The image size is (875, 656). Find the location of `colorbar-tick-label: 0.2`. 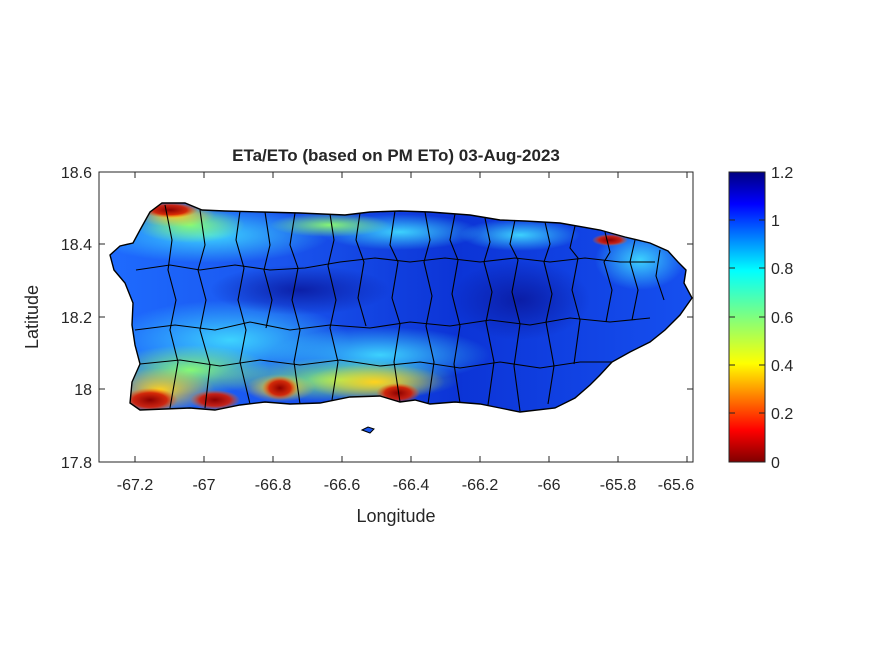

colorbar-tick-label: 0.2 is located at coordinates (782, 414).